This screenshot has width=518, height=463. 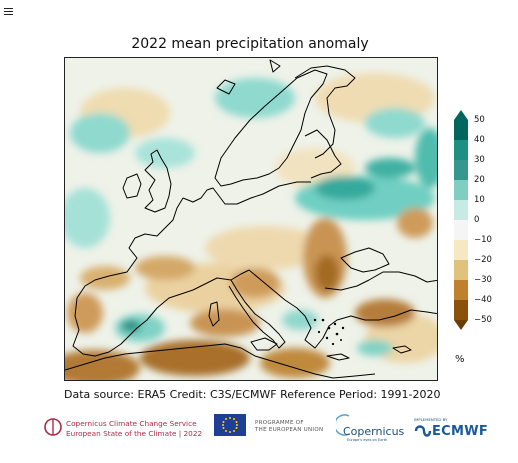 What do you see at coordinates (479, 119) in the screenshot?
I see `colorbar-tick-label: 50` at bounding box center [479, 119].